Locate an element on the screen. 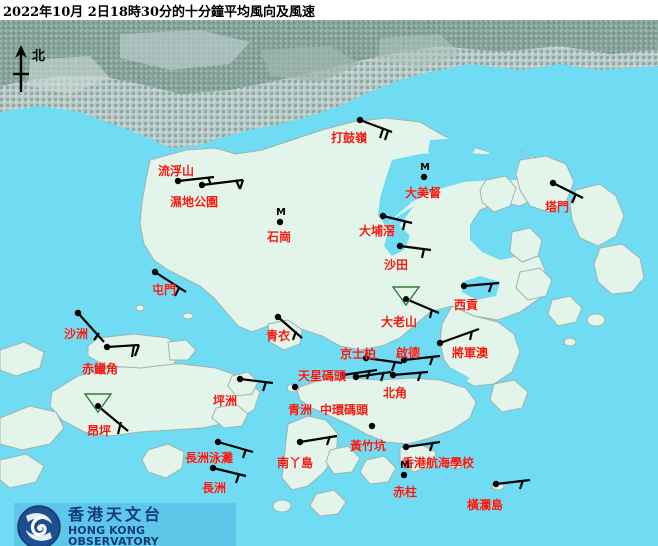 This screenshot has width=658, height=546. station-label: 濕地公園 is located at coordinates (194, 202).